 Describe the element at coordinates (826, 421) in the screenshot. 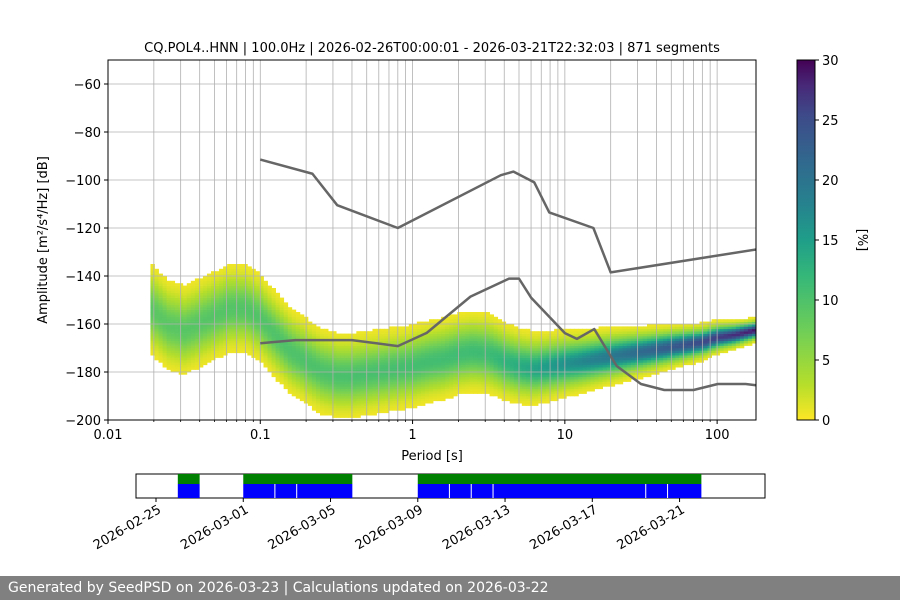

I see `colorbar-tick-label: 0` at that location.